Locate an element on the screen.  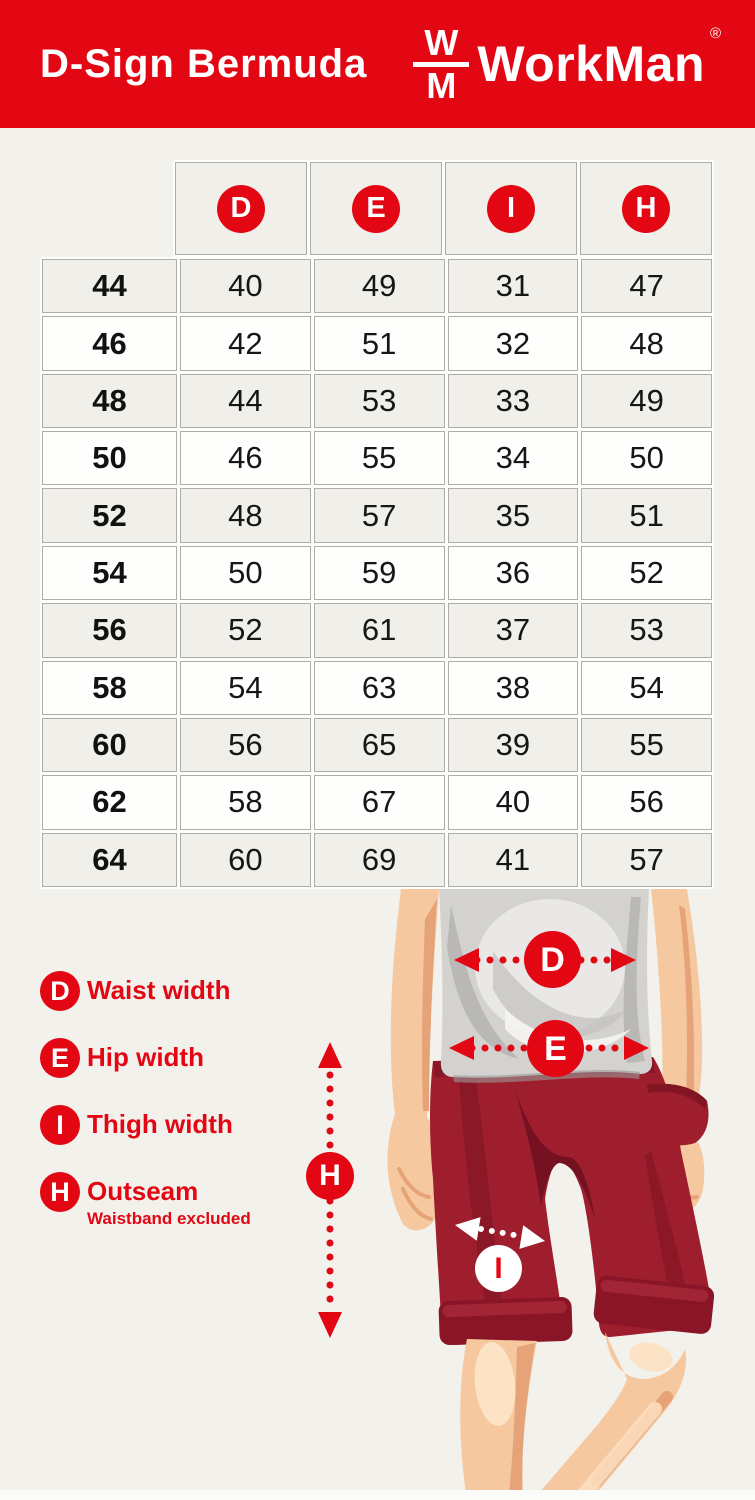
value-cell: 39 is located at coordinates (513, 745).